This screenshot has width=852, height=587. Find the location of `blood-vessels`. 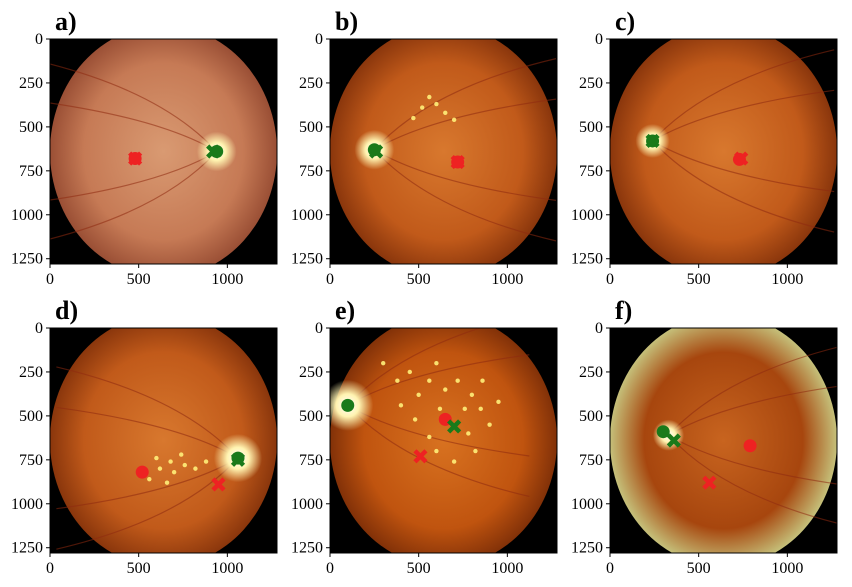

blood-vessels is located at coordinates (752, 435).